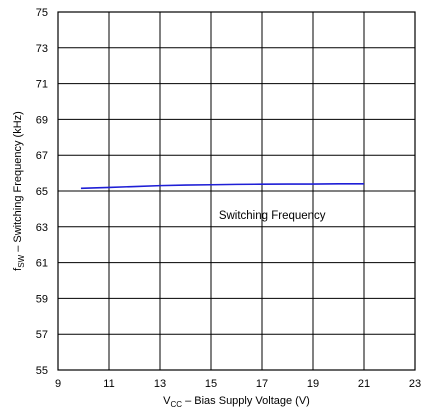 The height and width of the screenshot is (415, 425). I want to click on y-tick-label: 73, so click(42, 49).